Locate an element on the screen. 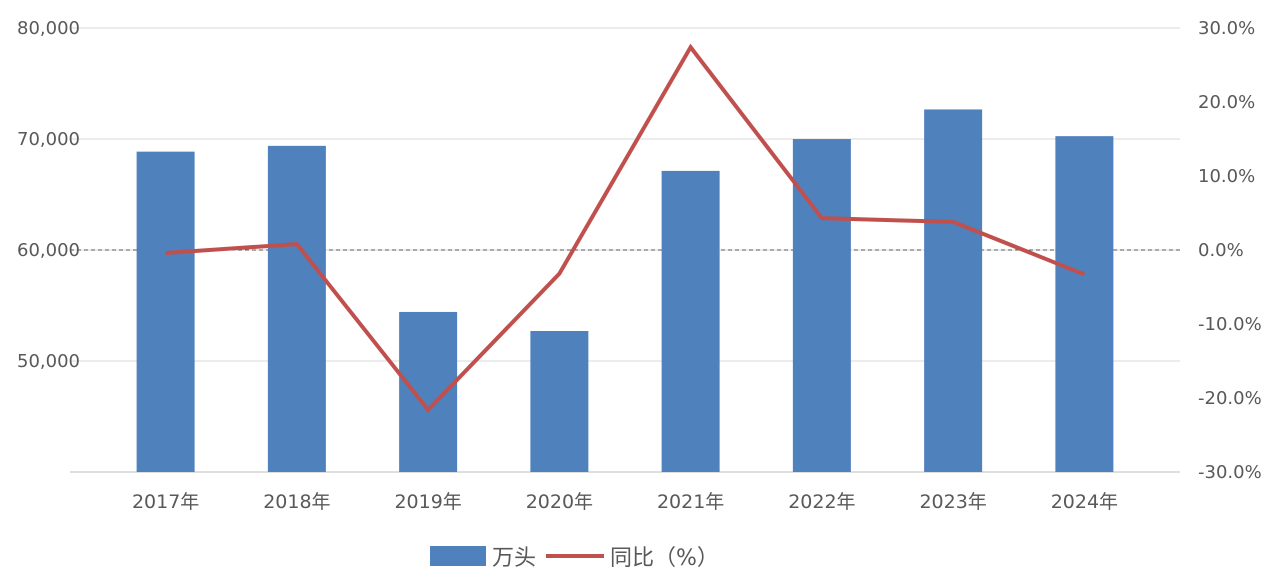 Image resolution: width=1271 pixels, height=578 pixels. left-tick-label: 60,000 is located at coordinates (48, 250).